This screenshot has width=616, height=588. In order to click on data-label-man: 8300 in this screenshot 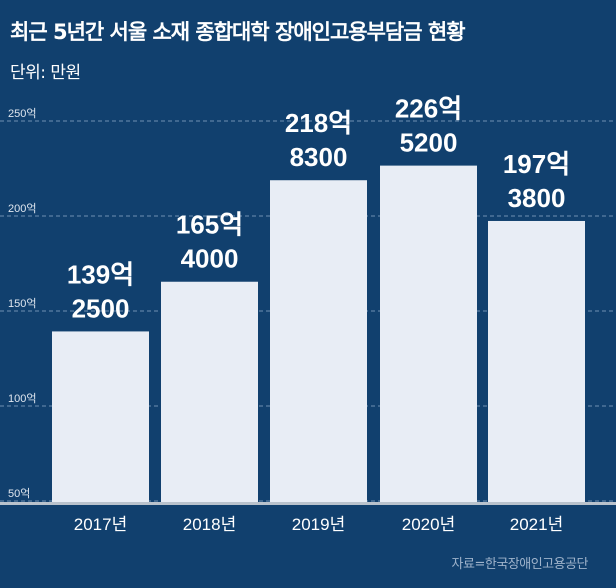, I will do `click(319, 157)`.